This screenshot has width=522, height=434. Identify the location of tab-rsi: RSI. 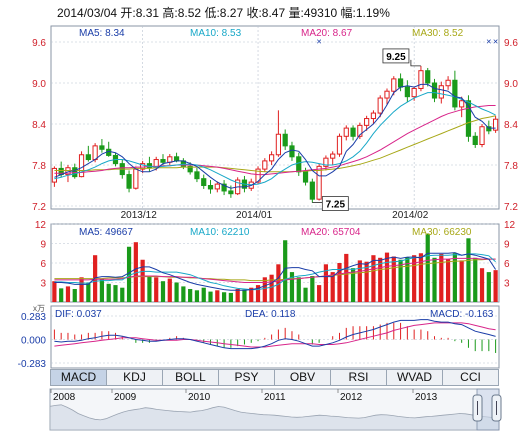
(359, 377).